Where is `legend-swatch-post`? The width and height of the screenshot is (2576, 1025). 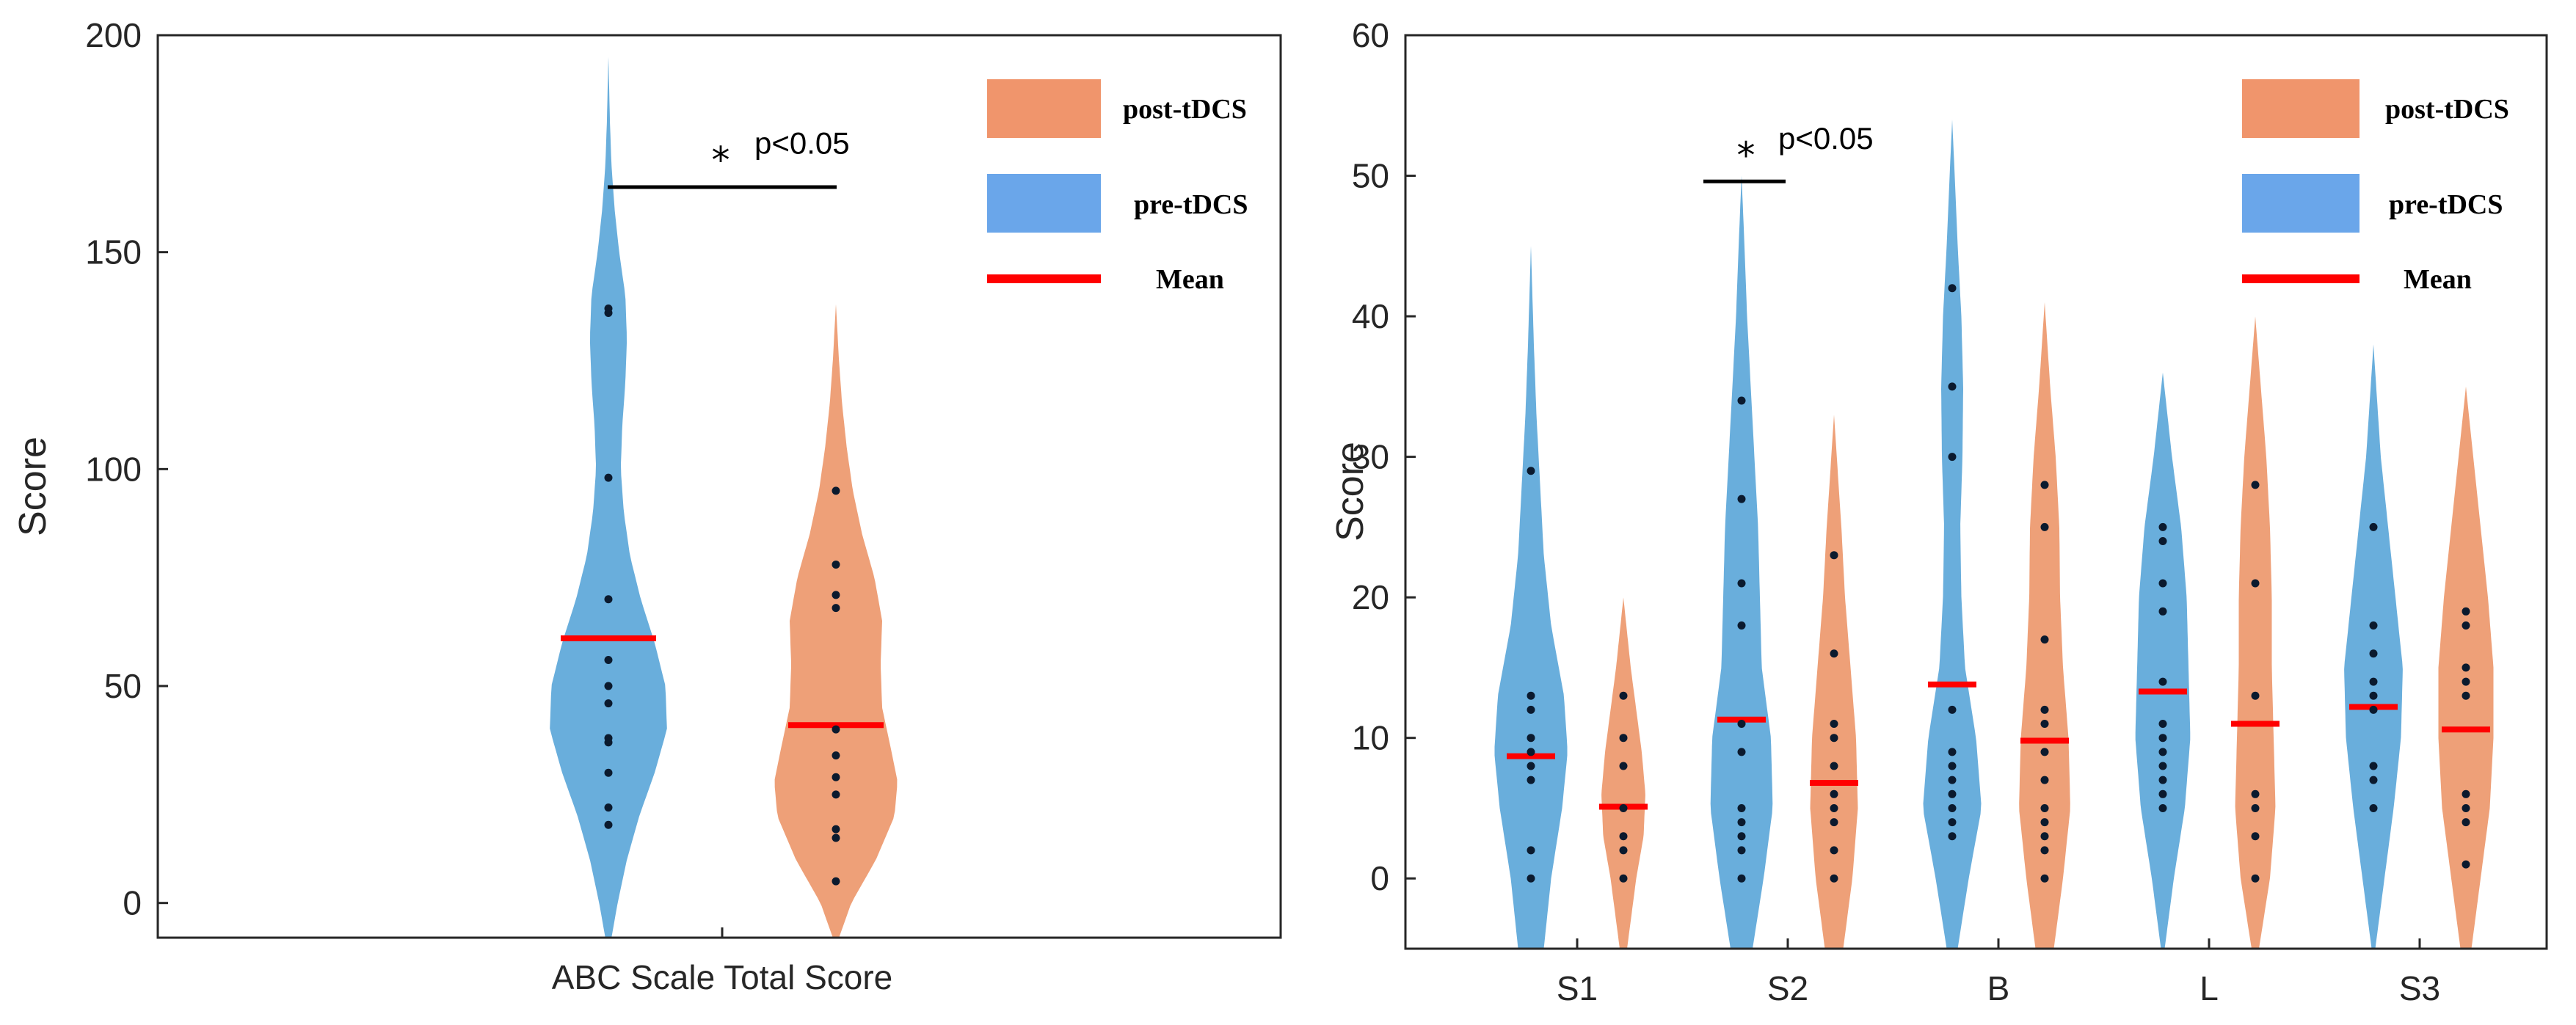
legend-swatch-post is located at coordinates (1044, 108).